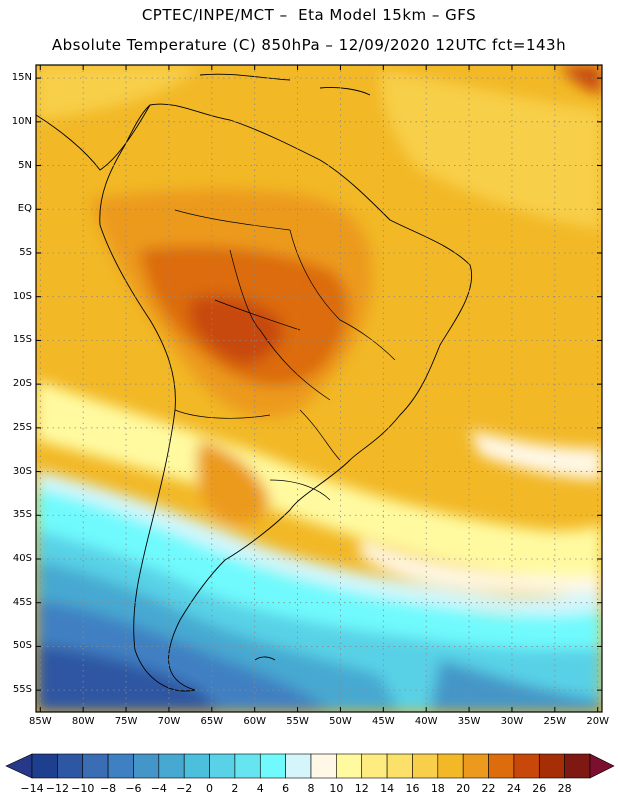 The image size is (618, 800). What do you see at coordinates (126, 721) in the screenshot?
I see `lon-label: 75W` at bounding box center [126, 721].